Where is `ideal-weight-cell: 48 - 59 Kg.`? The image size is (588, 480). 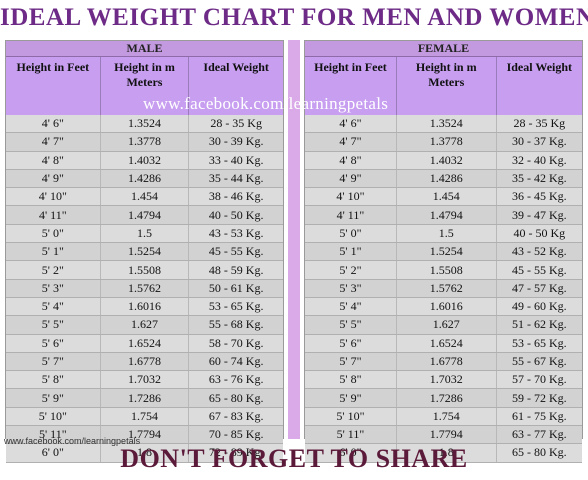 ideal-weight-cell: 48 - 59 Kg. is located at coordinates (235, 270).